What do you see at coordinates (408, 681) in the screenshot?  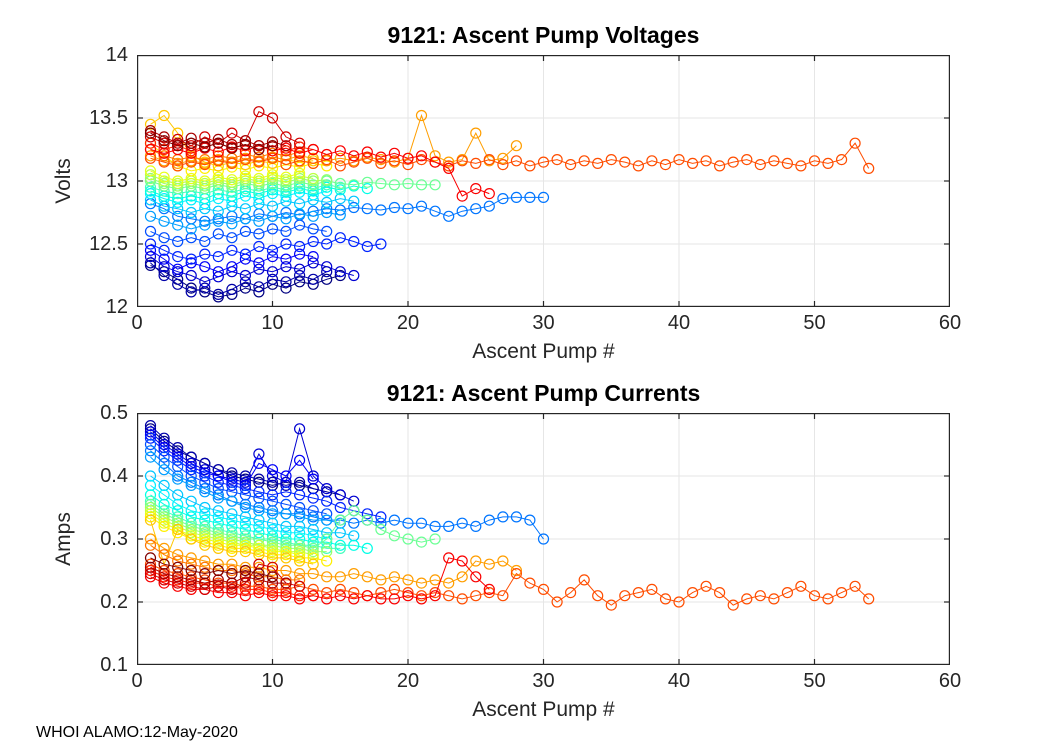 I see `current-xtick-20: 20` at bounding box center [408, 681].